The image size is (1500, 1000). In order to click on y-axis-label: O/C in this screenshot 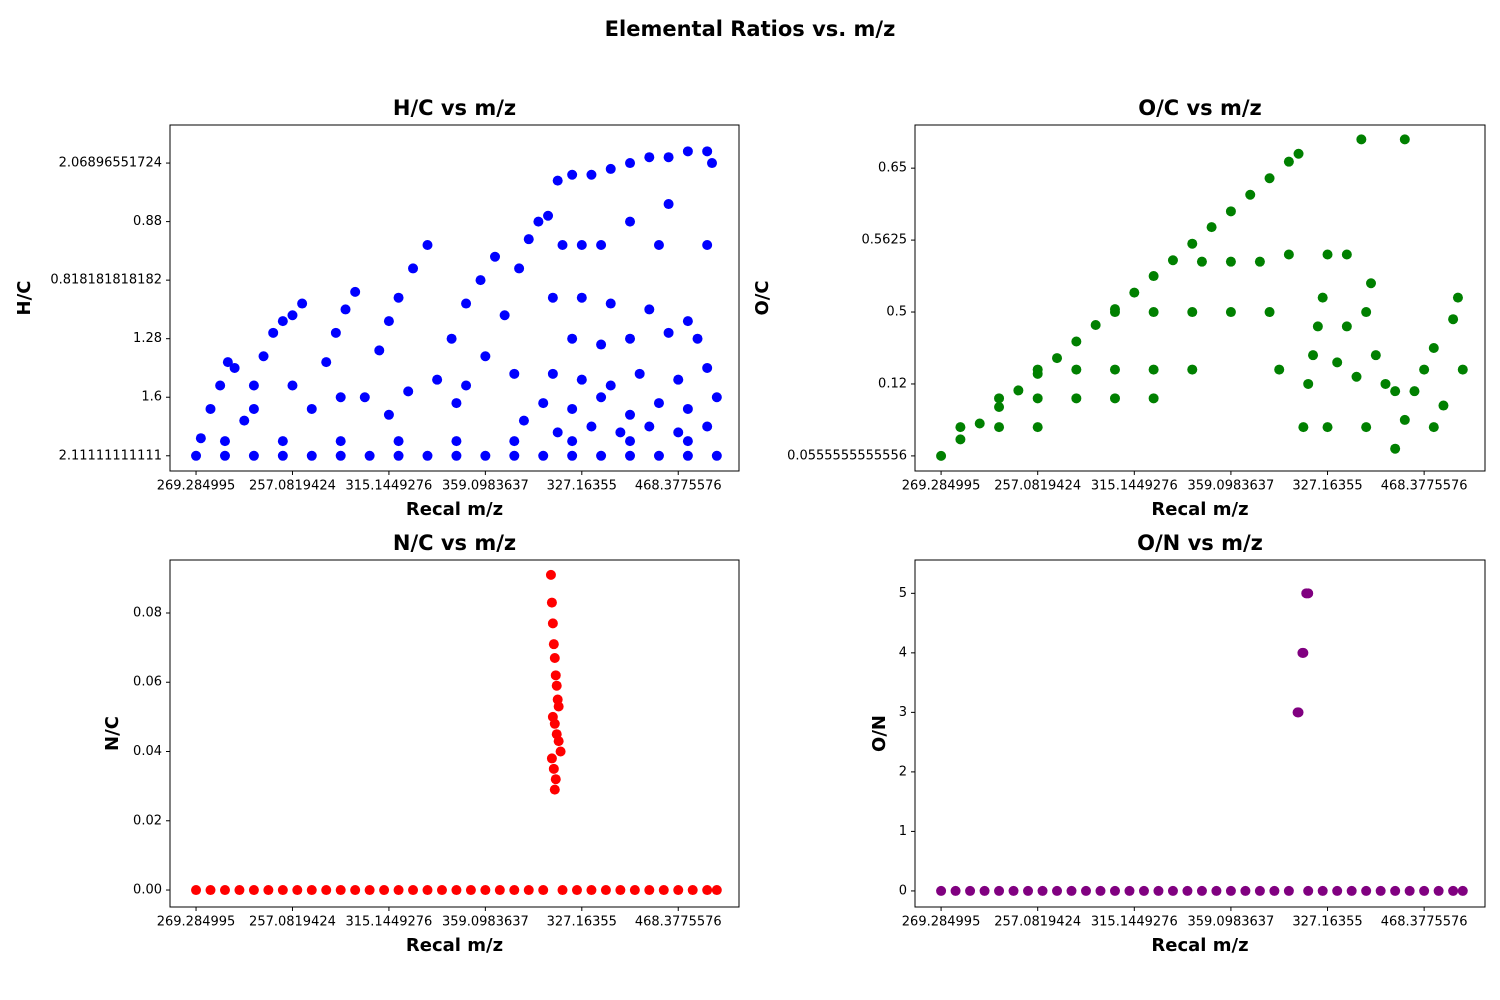, I will do `click(762, 297)`.